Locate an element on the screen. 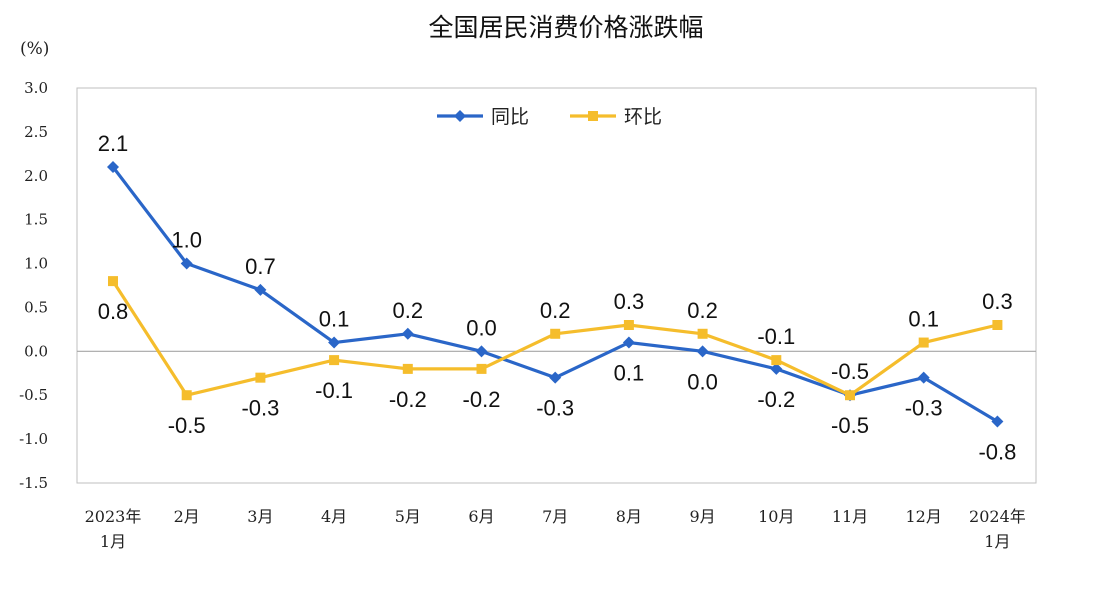 The image size is (1114, 598). x-tick-label: 8月 is located at coordinates (629, 516).